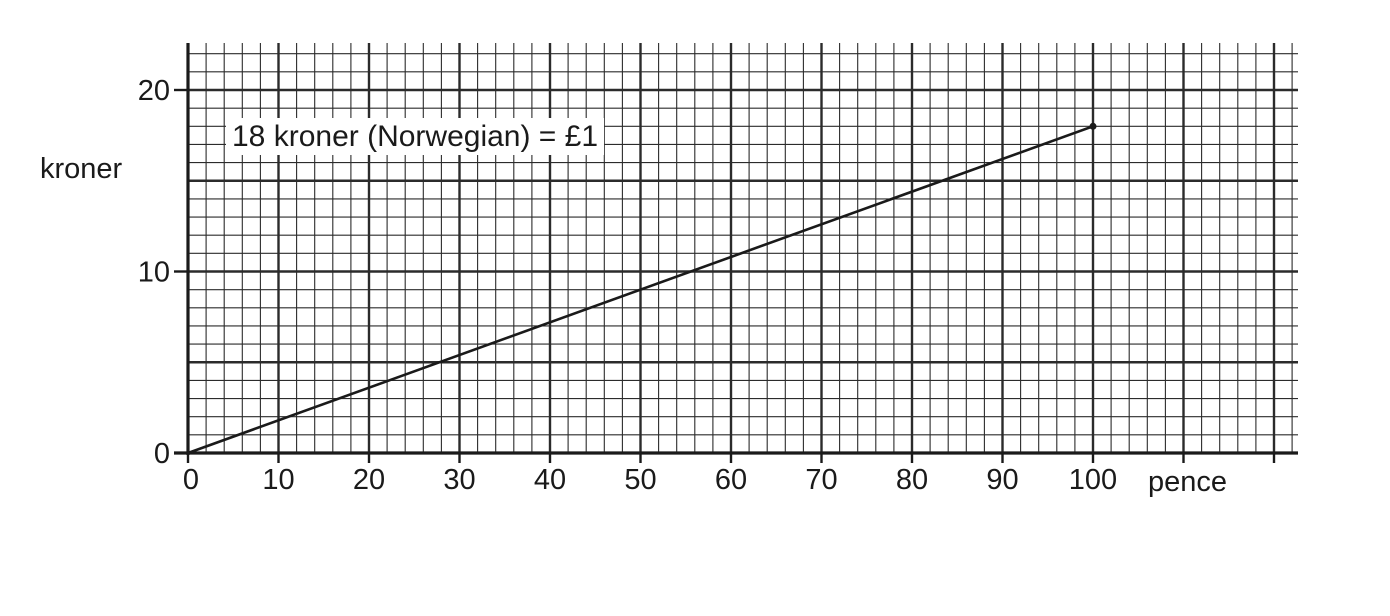 Image resolution: width=1390 pixels, height=616 pixels. I want to click on x-tick-label: 80, so click(912, 480).